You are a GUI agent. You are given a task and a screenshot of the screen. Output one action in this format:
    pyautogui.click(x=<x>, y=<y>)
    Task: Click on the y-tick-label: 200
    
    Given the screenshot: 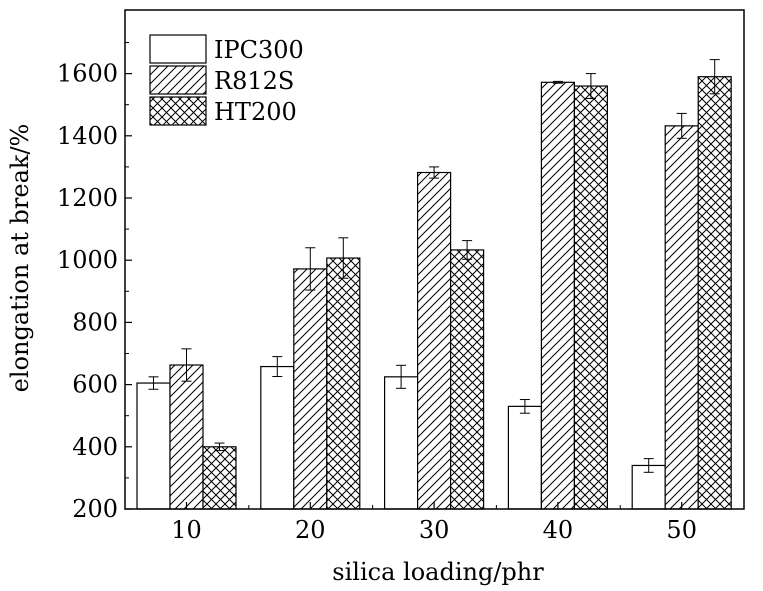 What is the action you would take?
    pyautogui.click(x=95, y=509)
    